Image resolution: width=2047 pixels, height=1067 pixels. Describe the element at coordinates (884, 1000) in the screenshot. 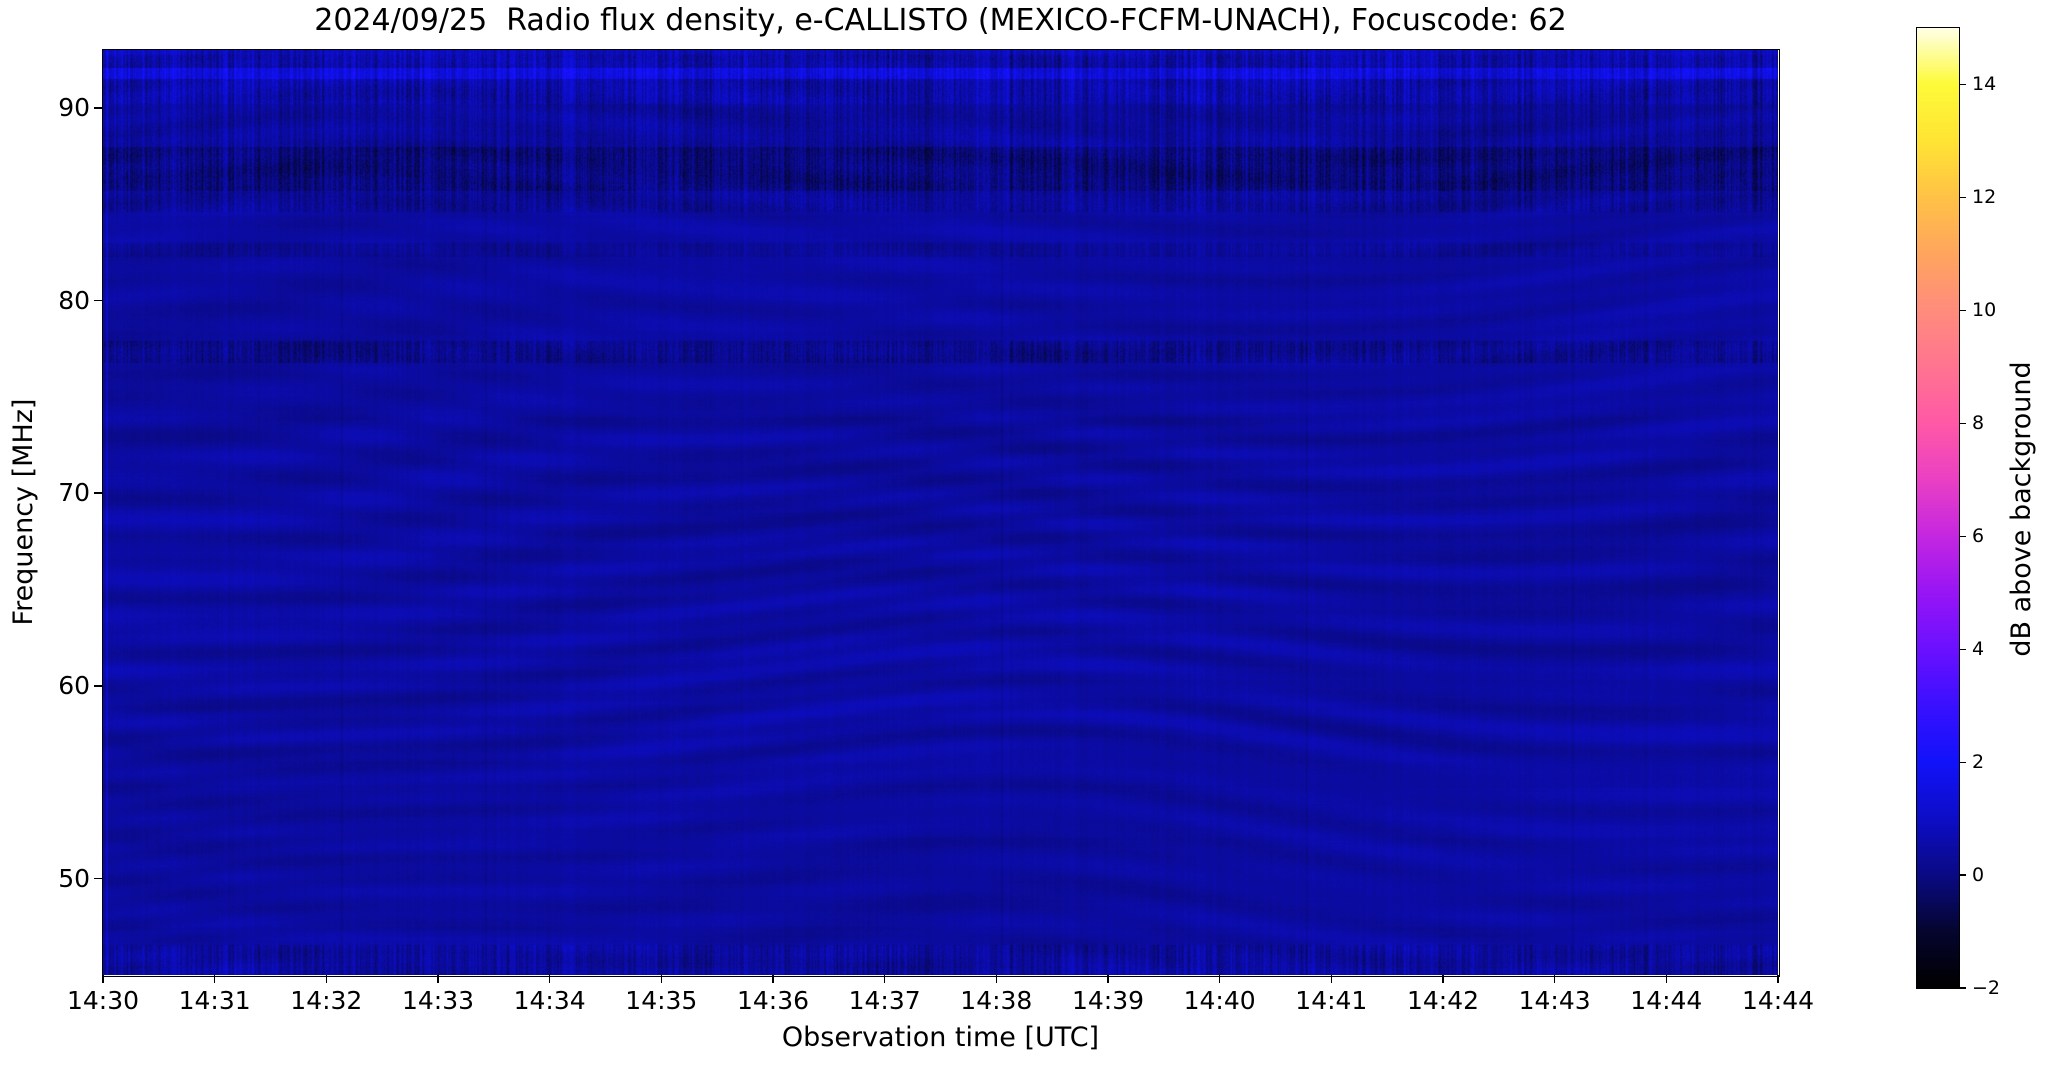

I see `x-tick-label: 14:37` at that location.